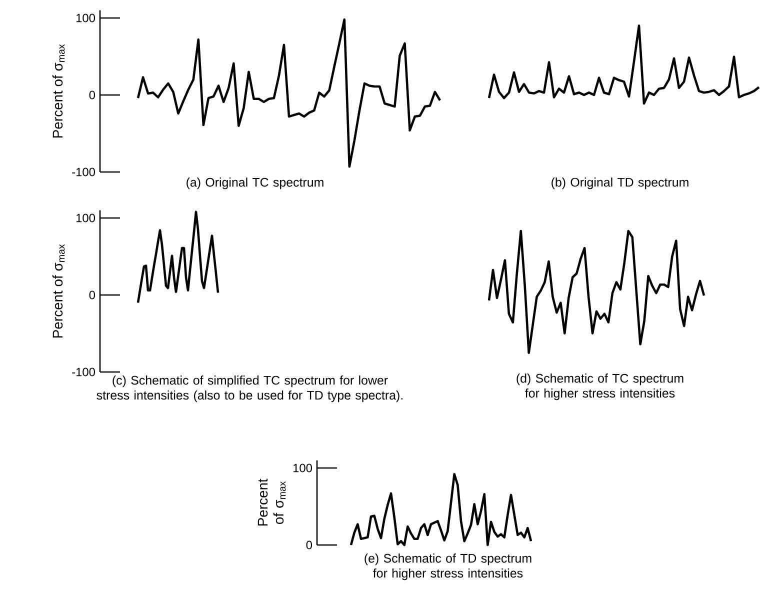 The width and height of the screenshot is (762, 608). What do you see at coordinates (600, 387) in the screenshot?
I see `text: (d) Schematic of TC spectrum for higher stress intensities` at bounding box center [600, 387].